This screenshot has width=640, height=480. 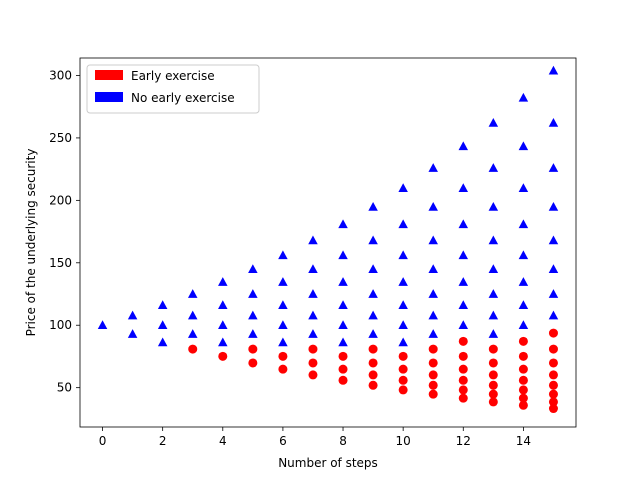 I want to click on legend-box, so click(x=173, y=89).